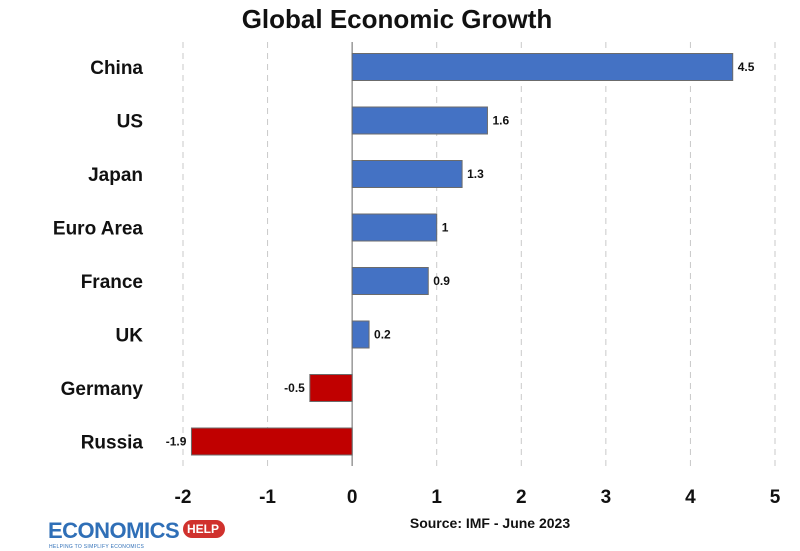 Image resolution: width=800 pixels, height=551 pixels. I want to click on x-tick-label: 4, so click(690, 497).